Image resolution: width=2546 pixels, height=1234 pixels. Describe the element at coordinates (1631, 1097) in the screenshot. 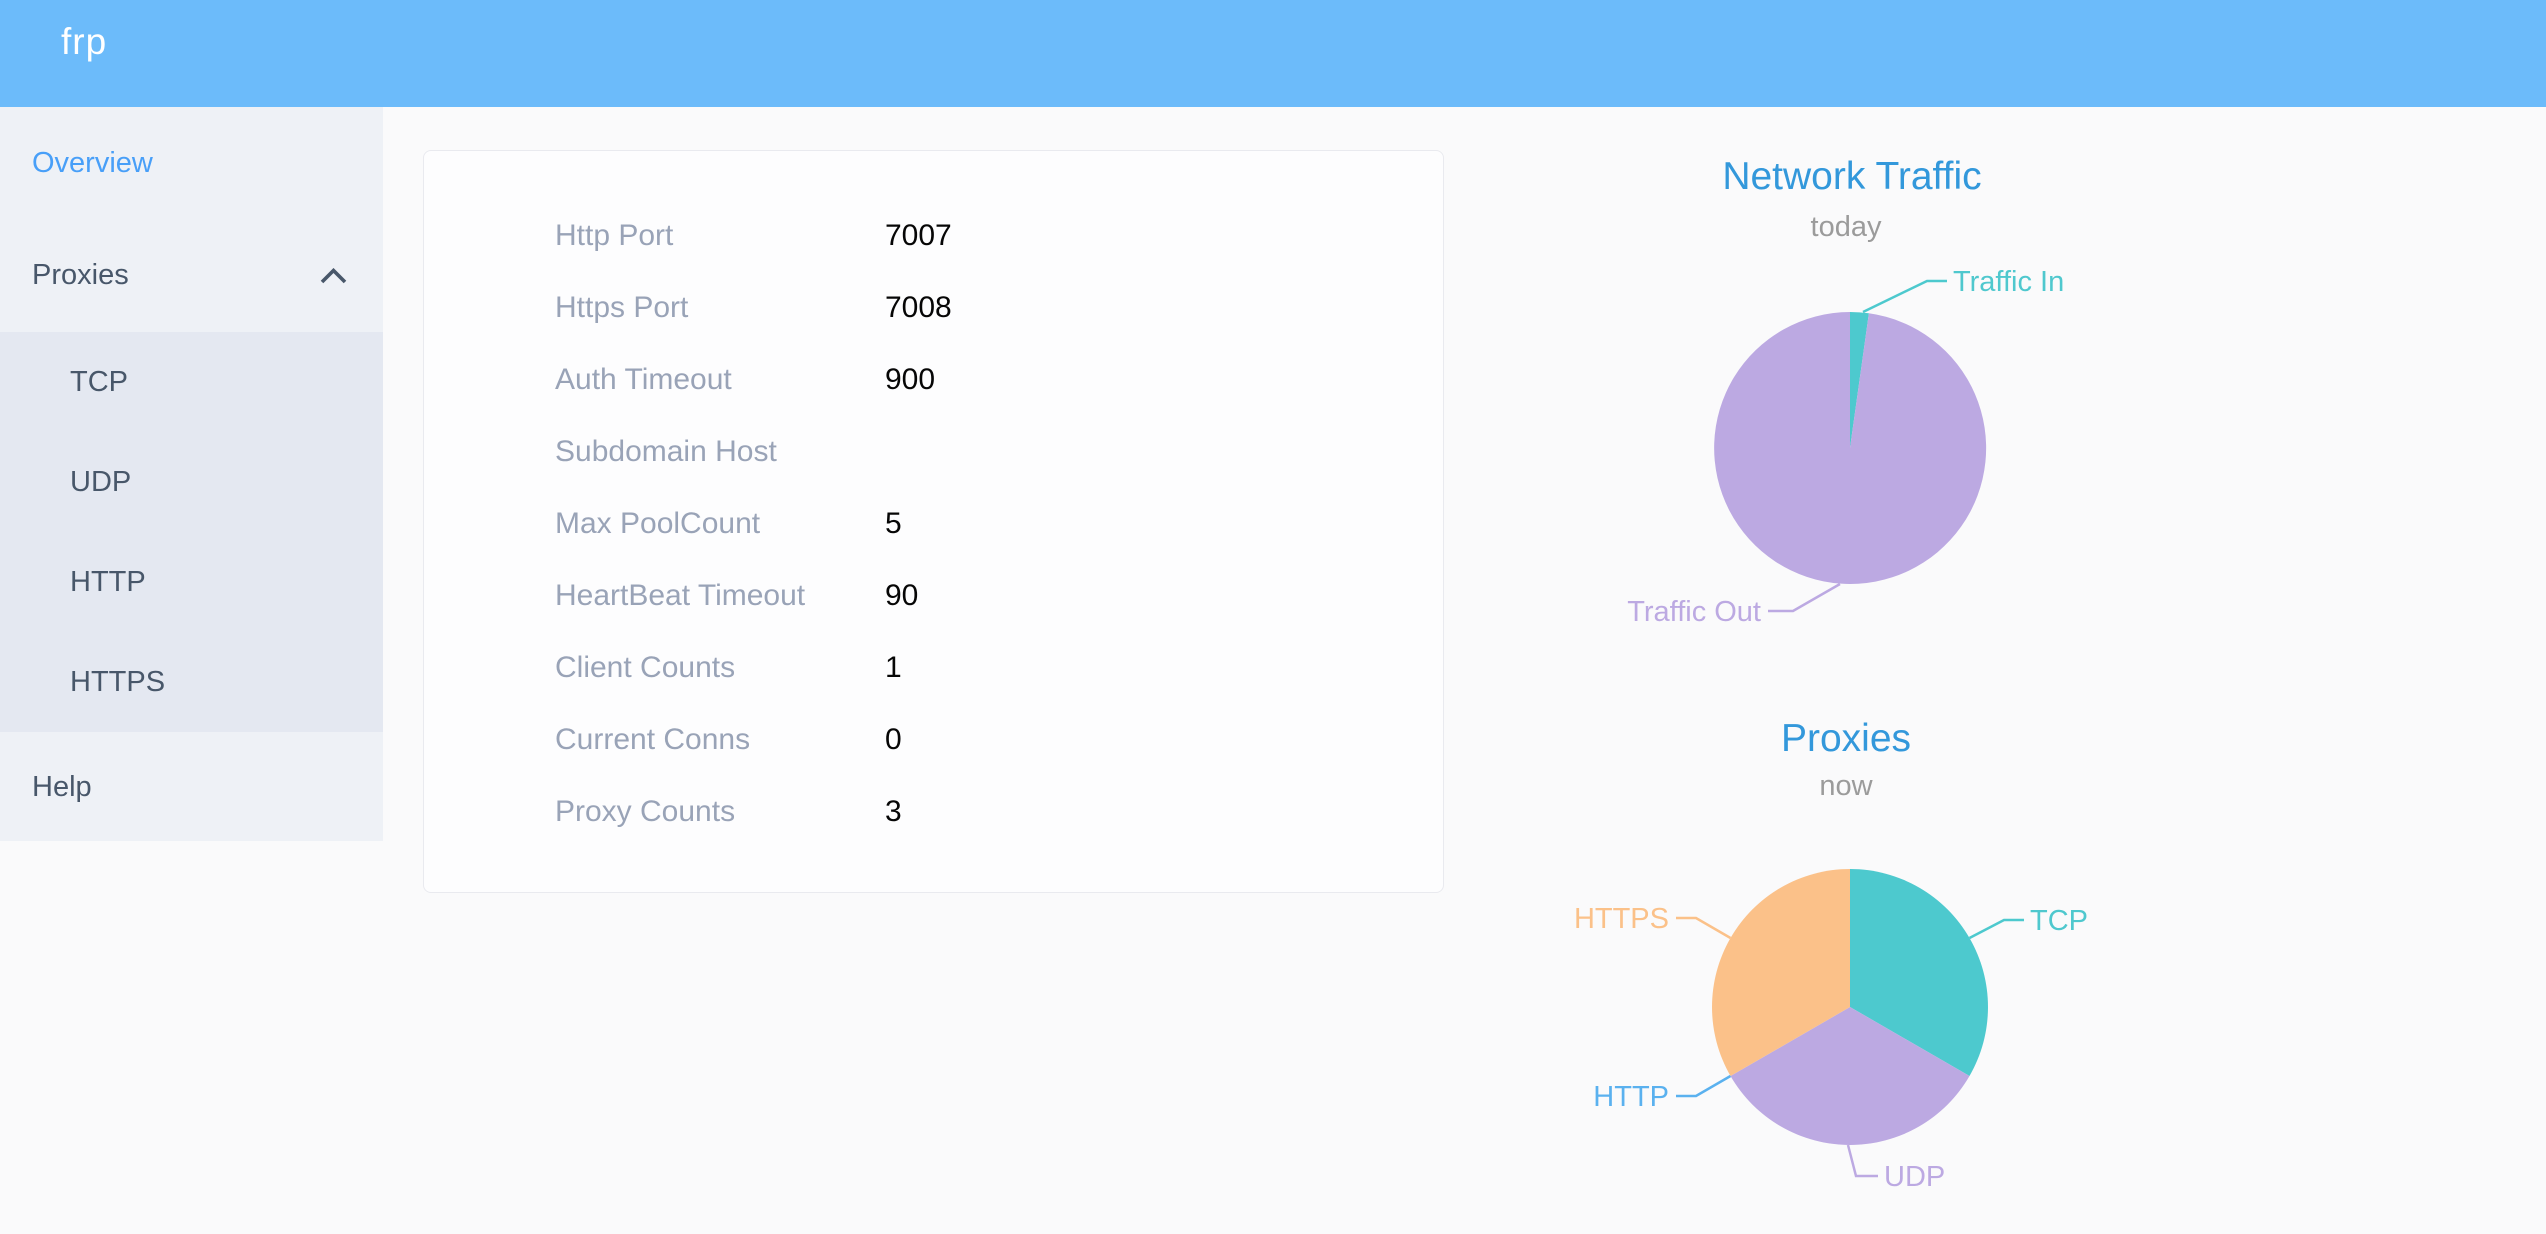

I see `pie-label-http: HTTP` at that location.